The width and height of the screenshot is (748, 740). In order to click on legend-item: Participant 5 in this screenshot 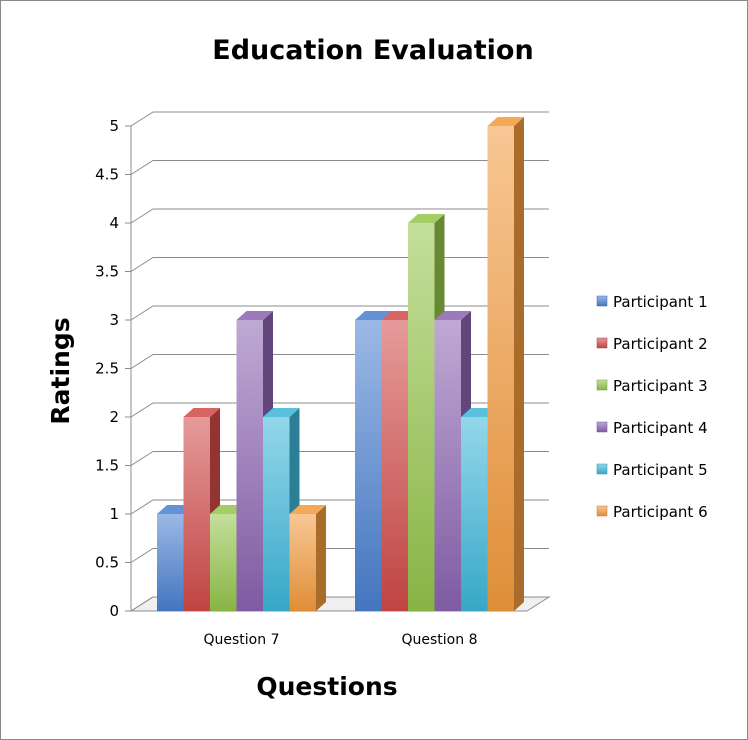, I will do `click(652, 470)`.